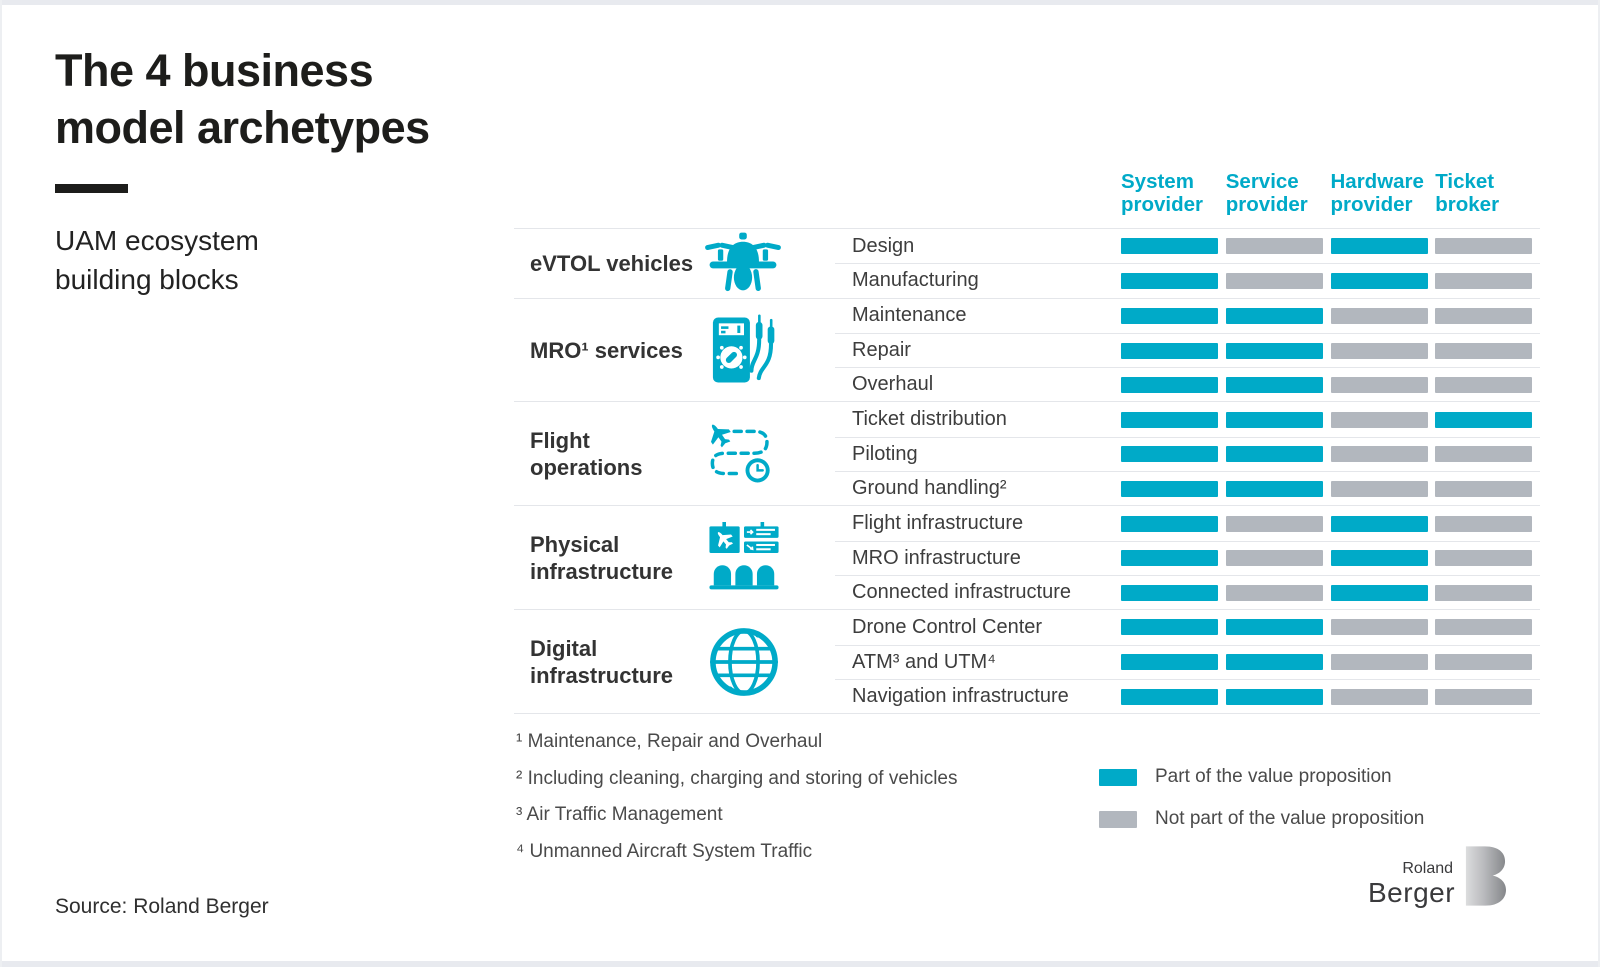 The height and width of the screenshot is (967, 1600). I want to click on logo-word-berger: Berger, so click(1412, 892).